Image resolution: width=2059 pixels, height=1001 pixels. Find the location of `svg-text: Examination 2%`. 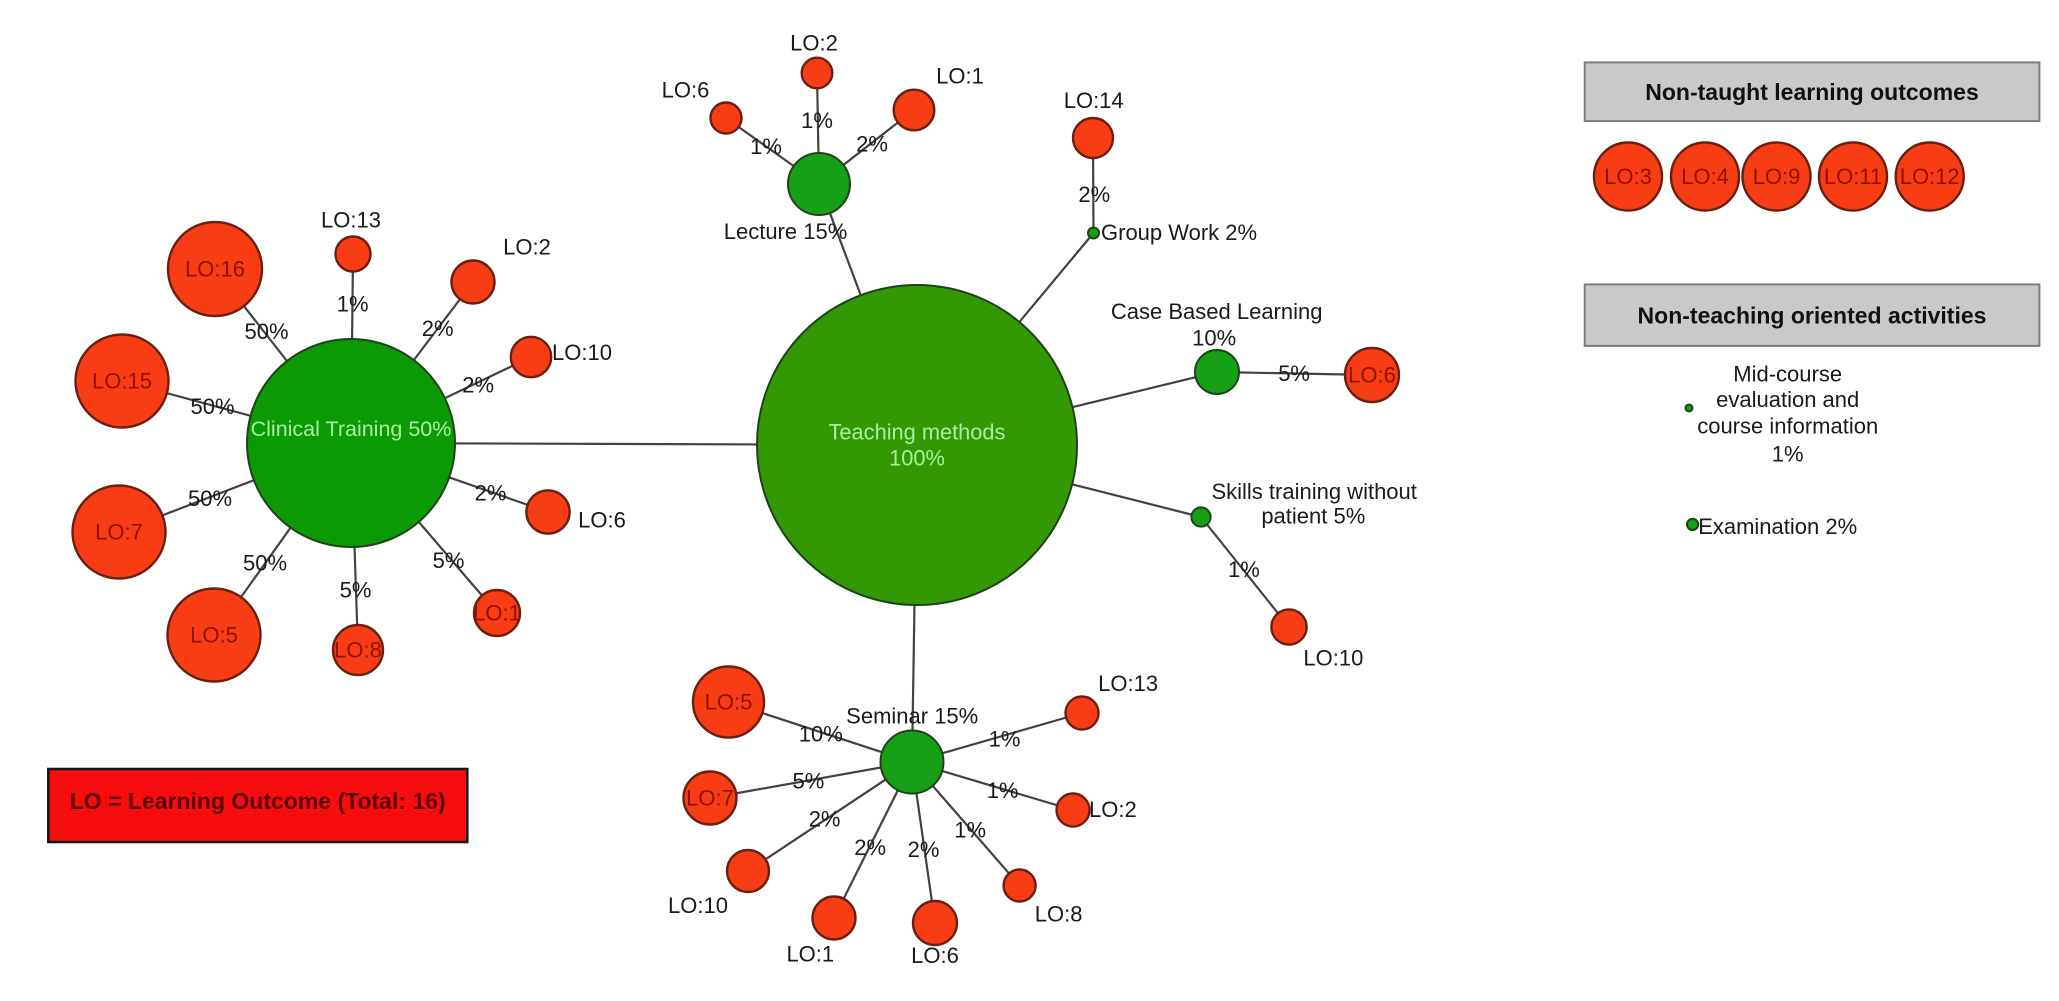

svg-text: Examination 2% is located at coordinates (1777, 526).